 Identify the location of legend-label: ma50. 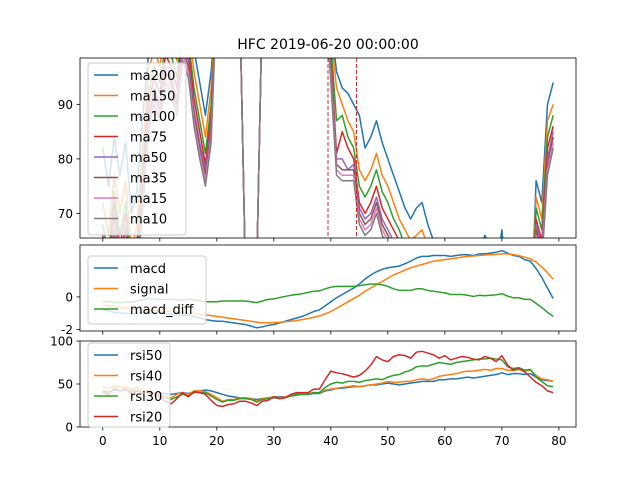
(148, 158).